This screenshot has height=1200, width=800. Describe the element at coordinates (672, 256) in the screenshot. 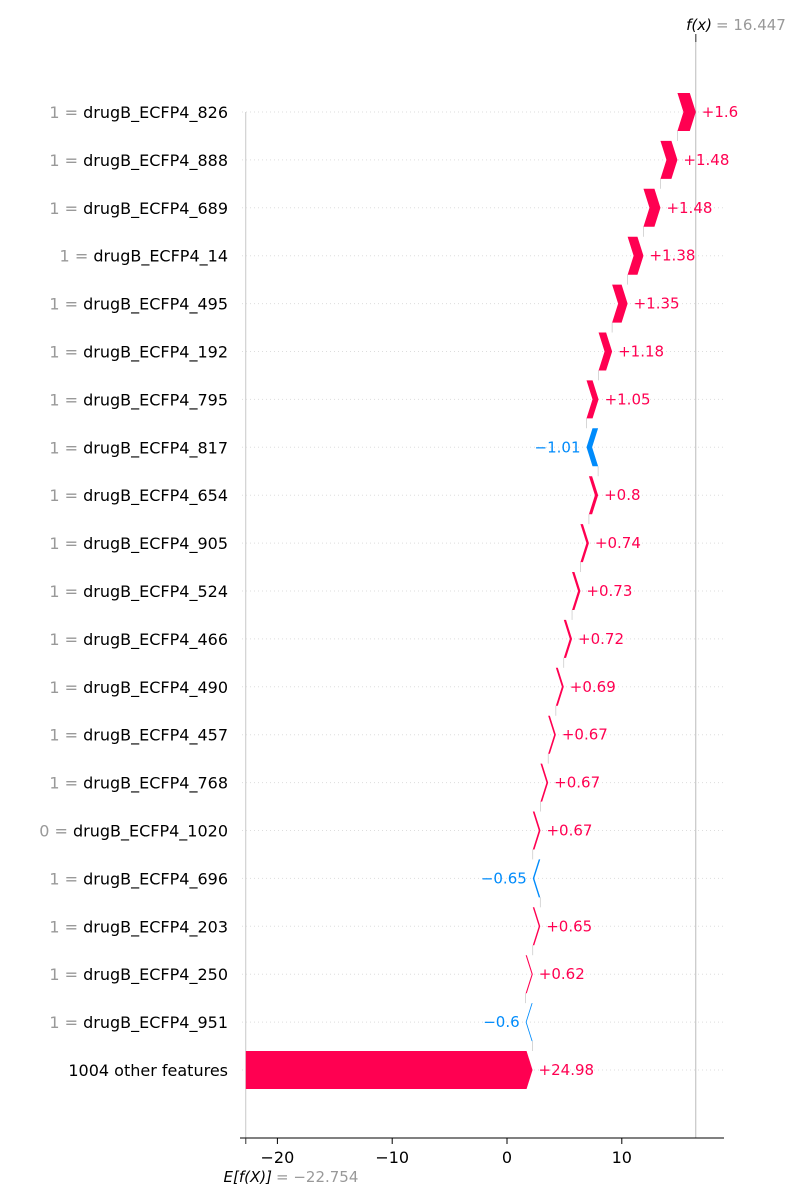

I see `contribution-label: +1.38` at that location.